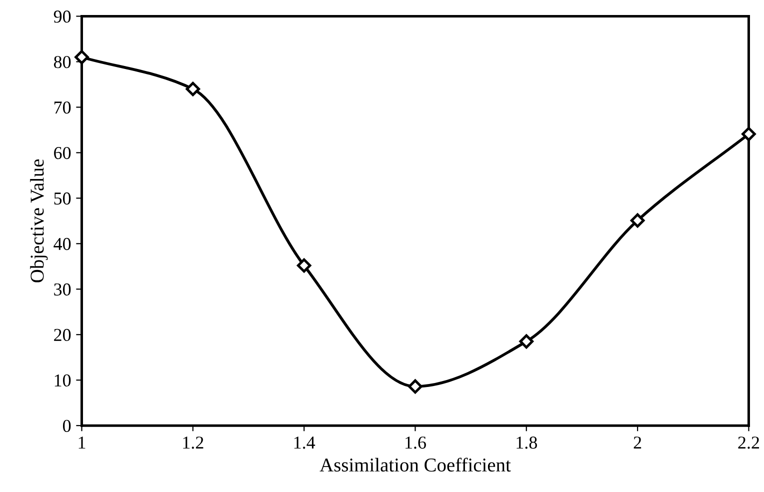  What do you see at coordinates (82, 442) in the screenshot?
I see `x-tick-label: 1` at bounding box center [82, 442].